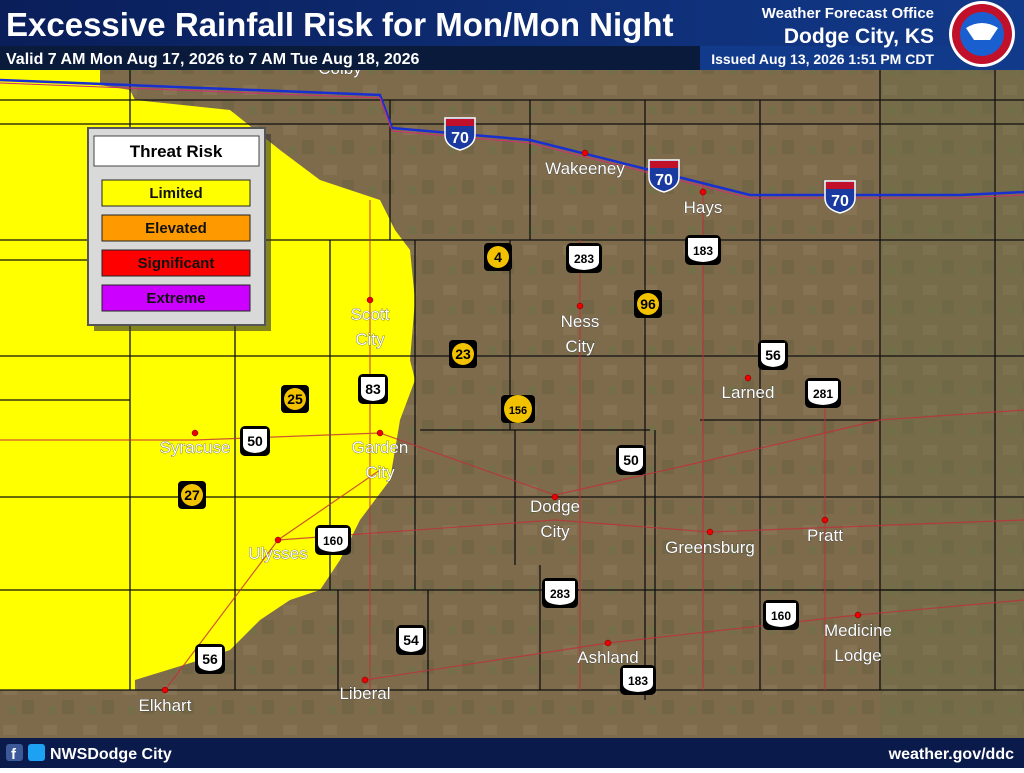  I want to click on us-number: 83, so click(373, 389).